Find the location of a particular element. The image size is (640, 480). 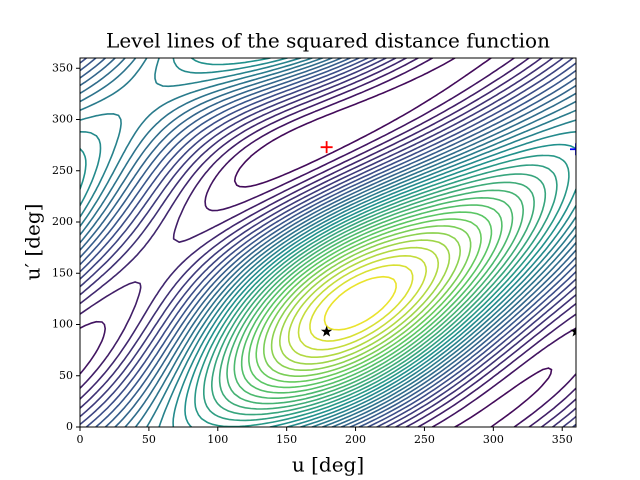

x-tick-label: 350 is located at coordinates (562, 439).